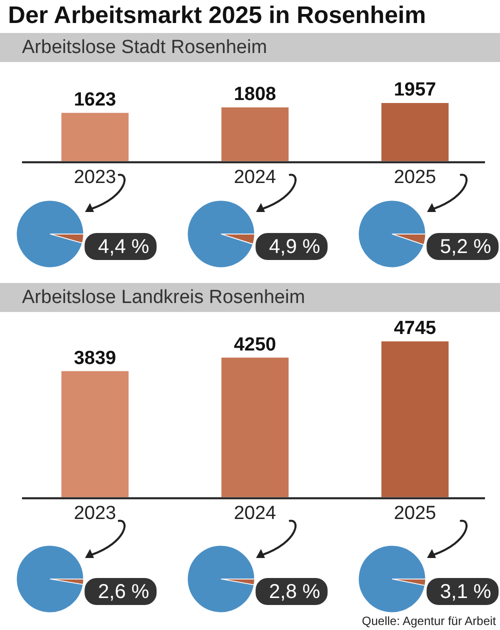  What do you see at coordinates (164, 298) in the screenshot?
I see `chart-subtitle: Arbeitslose Landkreis Rosenheim` at bounding box center [164, 298].